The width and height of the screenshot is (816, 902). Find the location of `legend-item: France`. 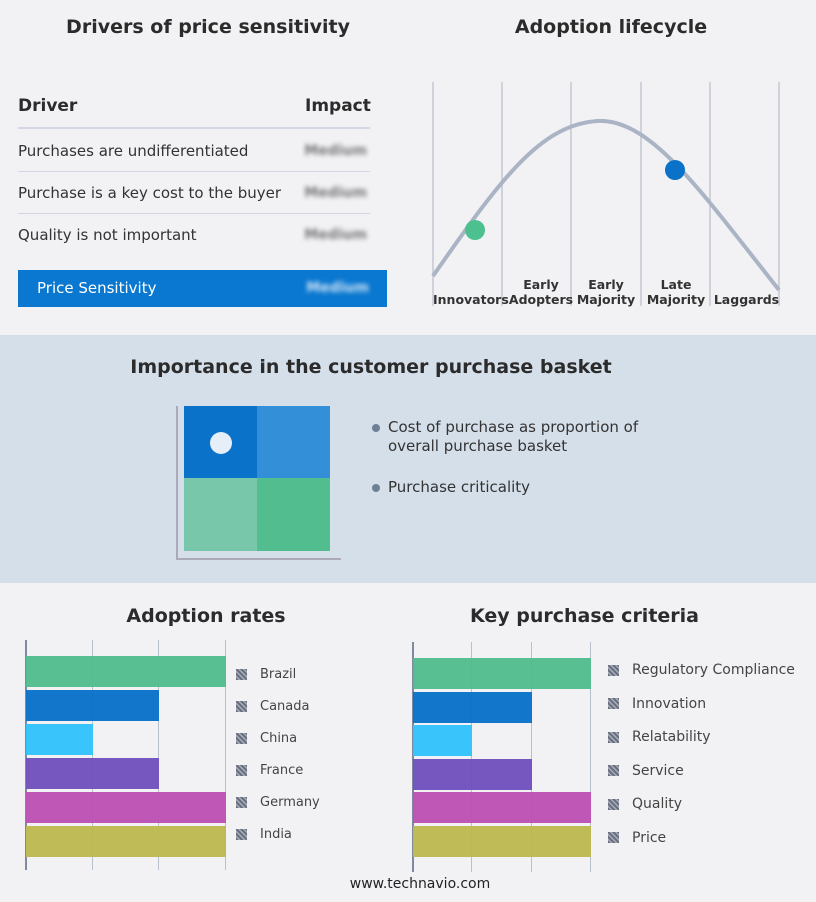

legend-item: France is located at coordinates (269, 770).